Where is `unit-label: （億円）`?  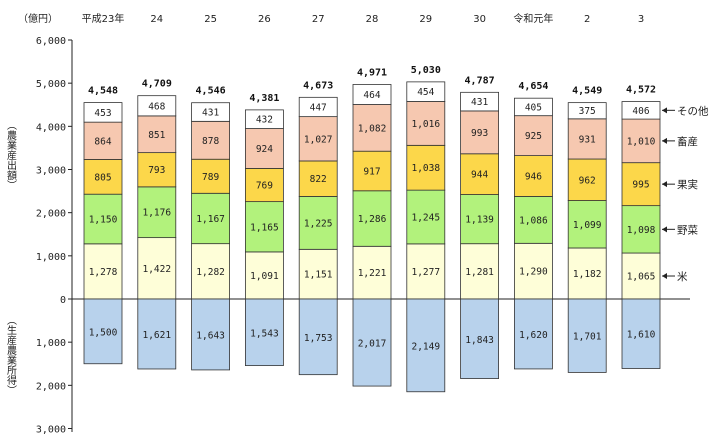
unit-label: （億円） is located at coordinates (38, 18).